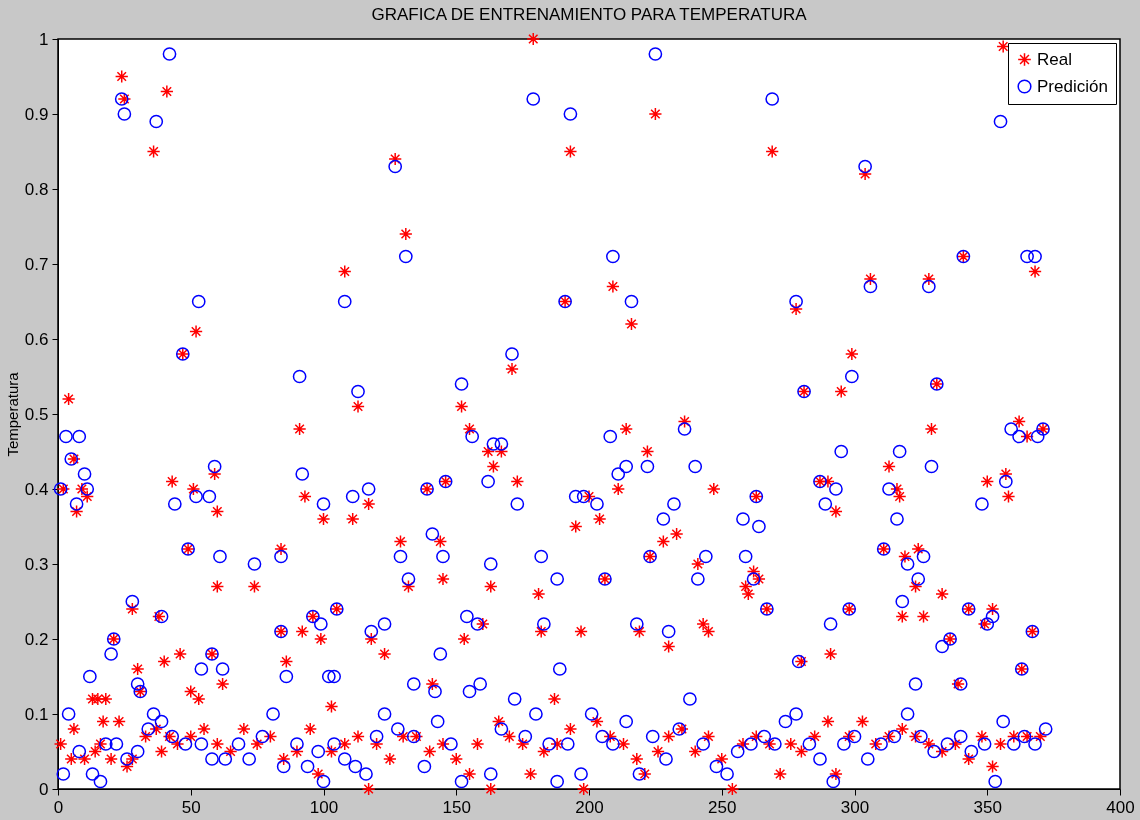 This screenshot has width=1140, height=820. What do you see at coordinates (36, 714) in the screenshot?
I see `y-tick-label: 0.1` at bounding box center [36, 714].